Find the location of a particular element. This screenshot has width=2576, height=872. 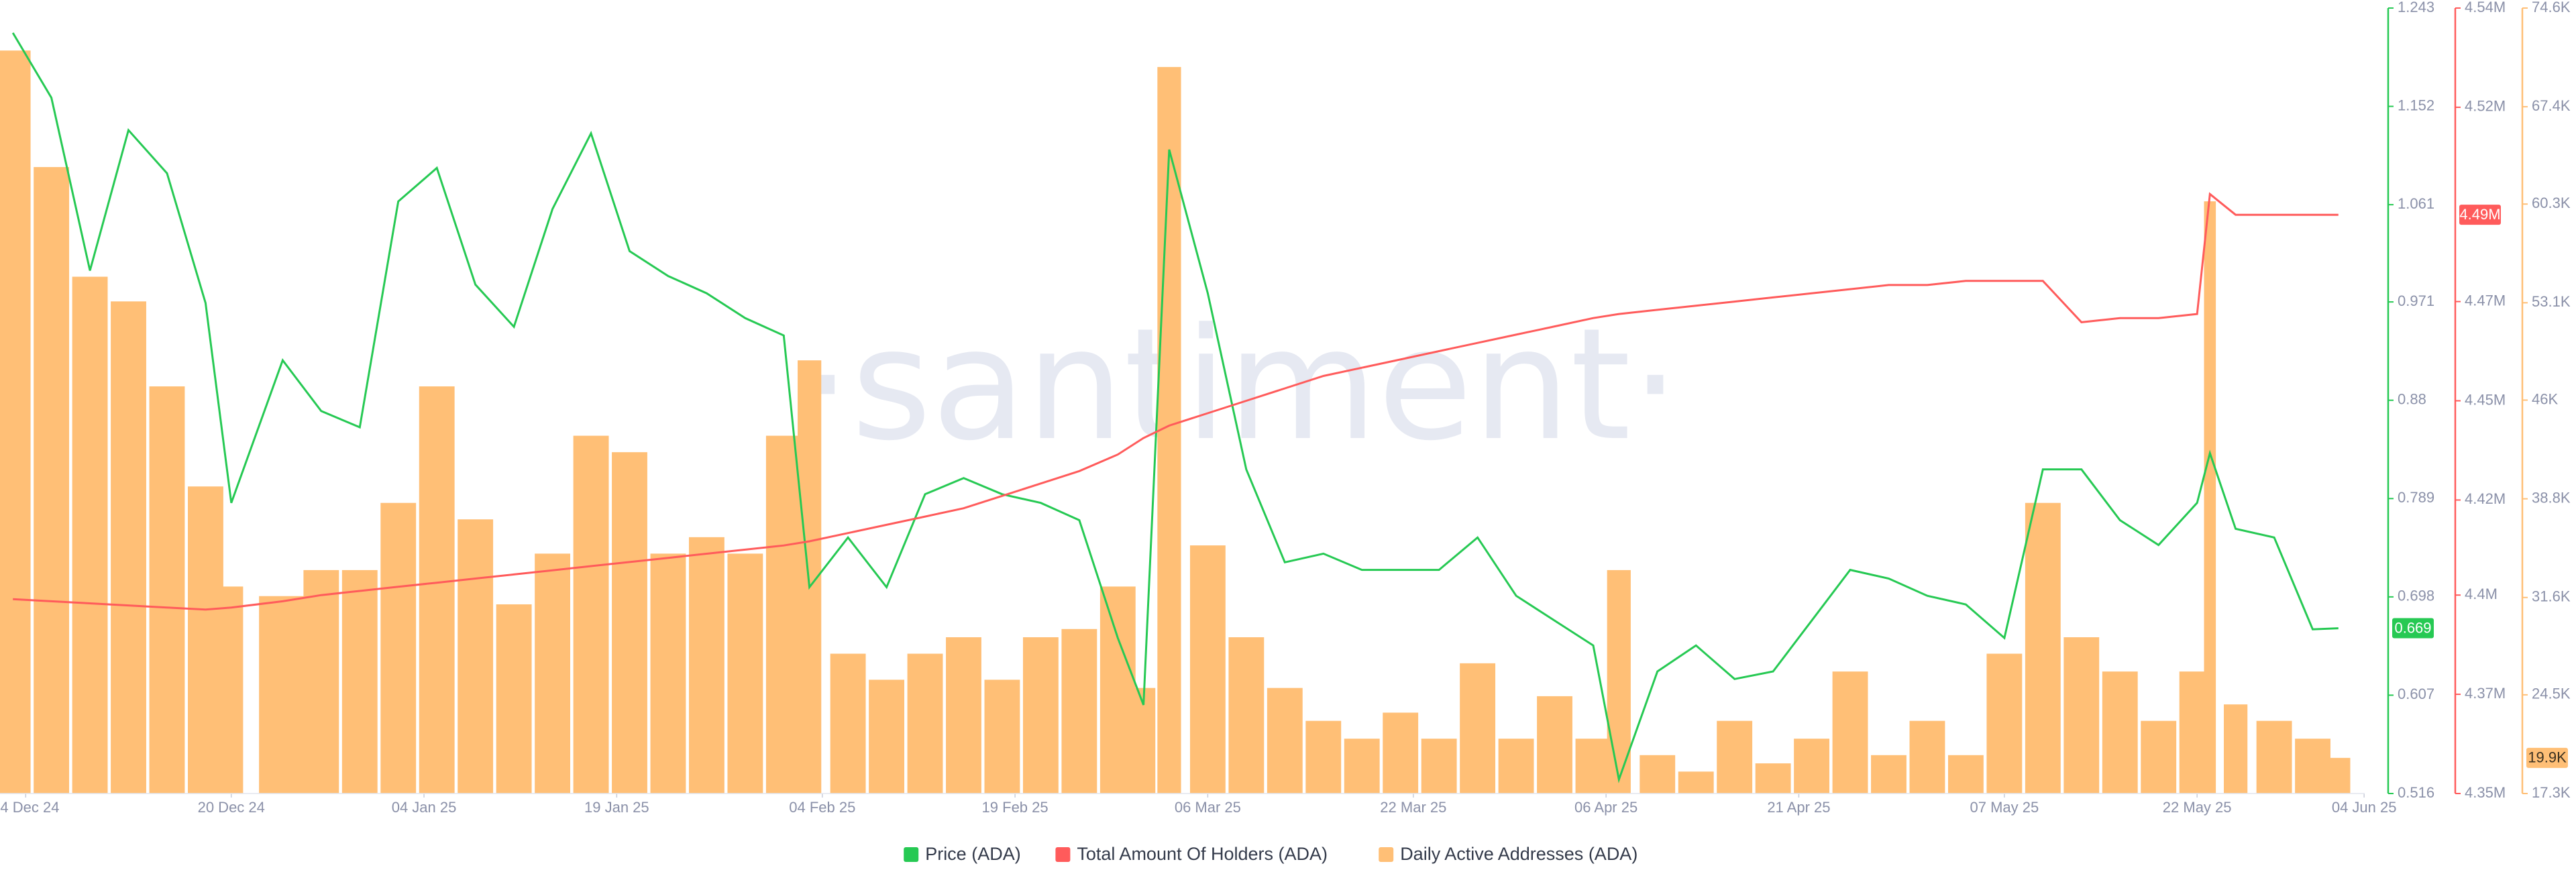

y-tick-label: 1.243 is located at coordinates (2416, 8).